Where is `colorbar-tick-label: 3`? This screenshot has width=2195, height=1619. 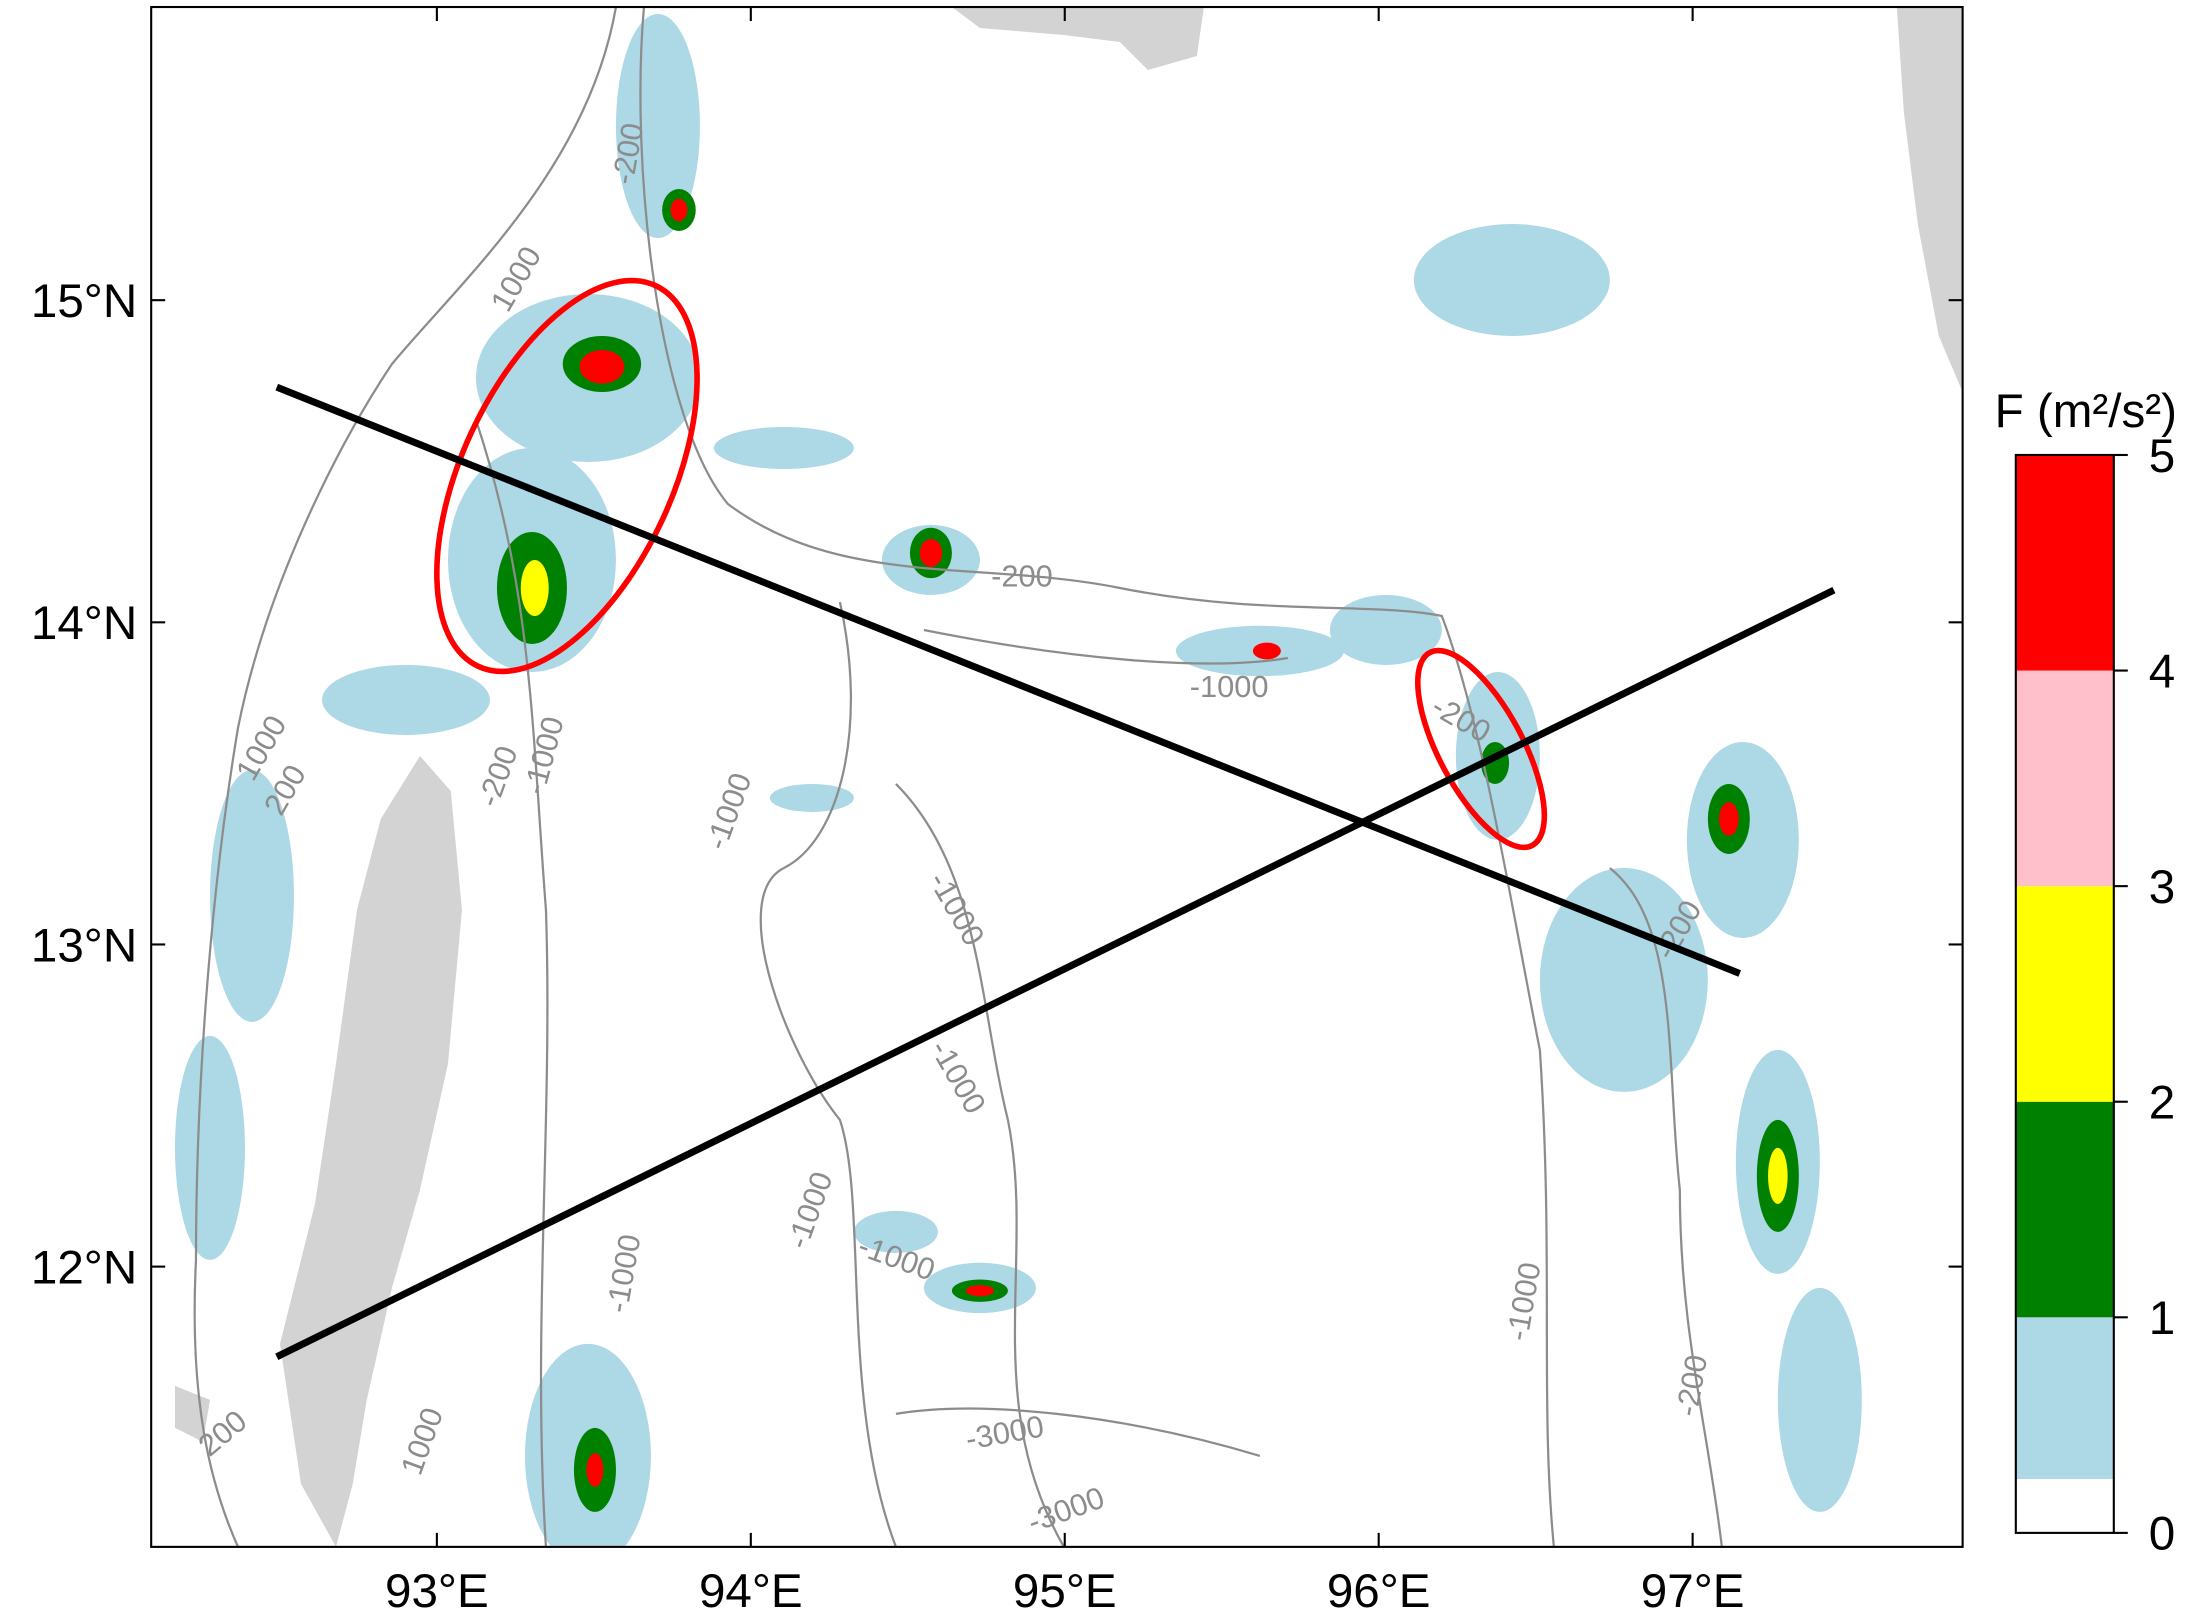 colorbar-tick-label: 3 is located at coordinates (2162, 887).